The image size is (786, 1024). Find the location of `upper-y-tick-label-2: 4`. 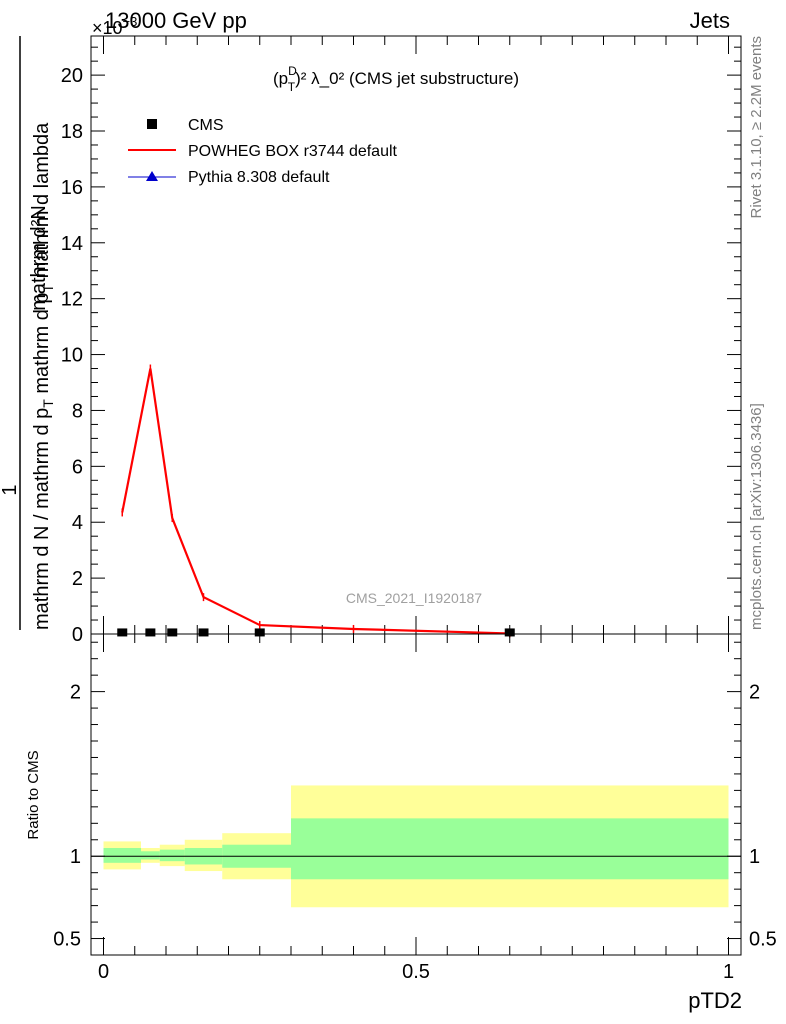

upper-y-tick-label-2: 4 is located at coordinates (77, 523).